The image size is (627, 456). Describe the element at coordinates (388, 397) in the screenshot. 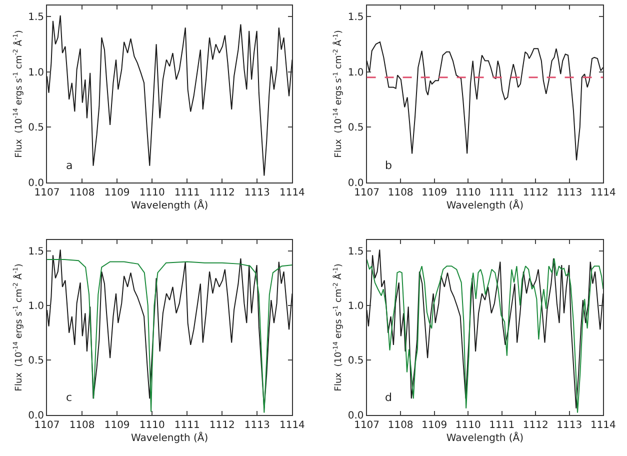

I see `annotation: d` at that location.